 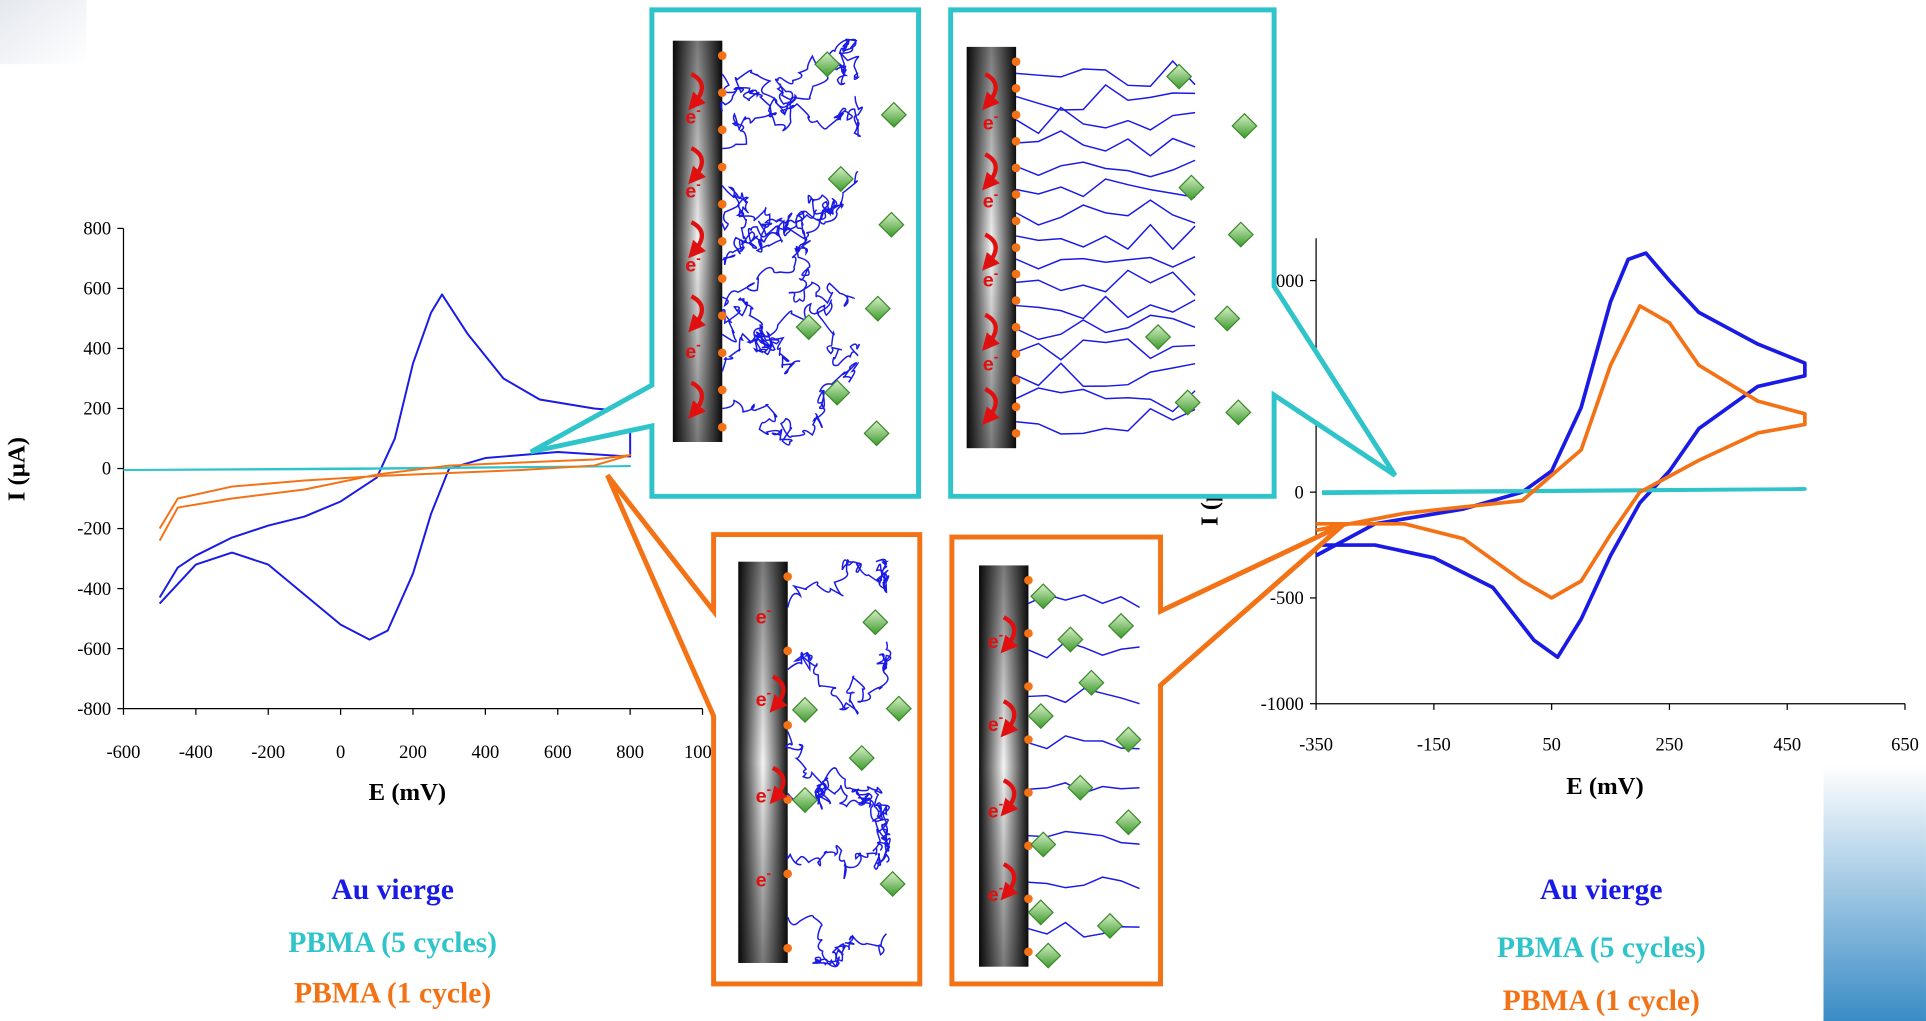 What do you see at coordinates (413, 753) in the screenshot?
I see `x-tick-label: 200` at bounding box center [413, 753].